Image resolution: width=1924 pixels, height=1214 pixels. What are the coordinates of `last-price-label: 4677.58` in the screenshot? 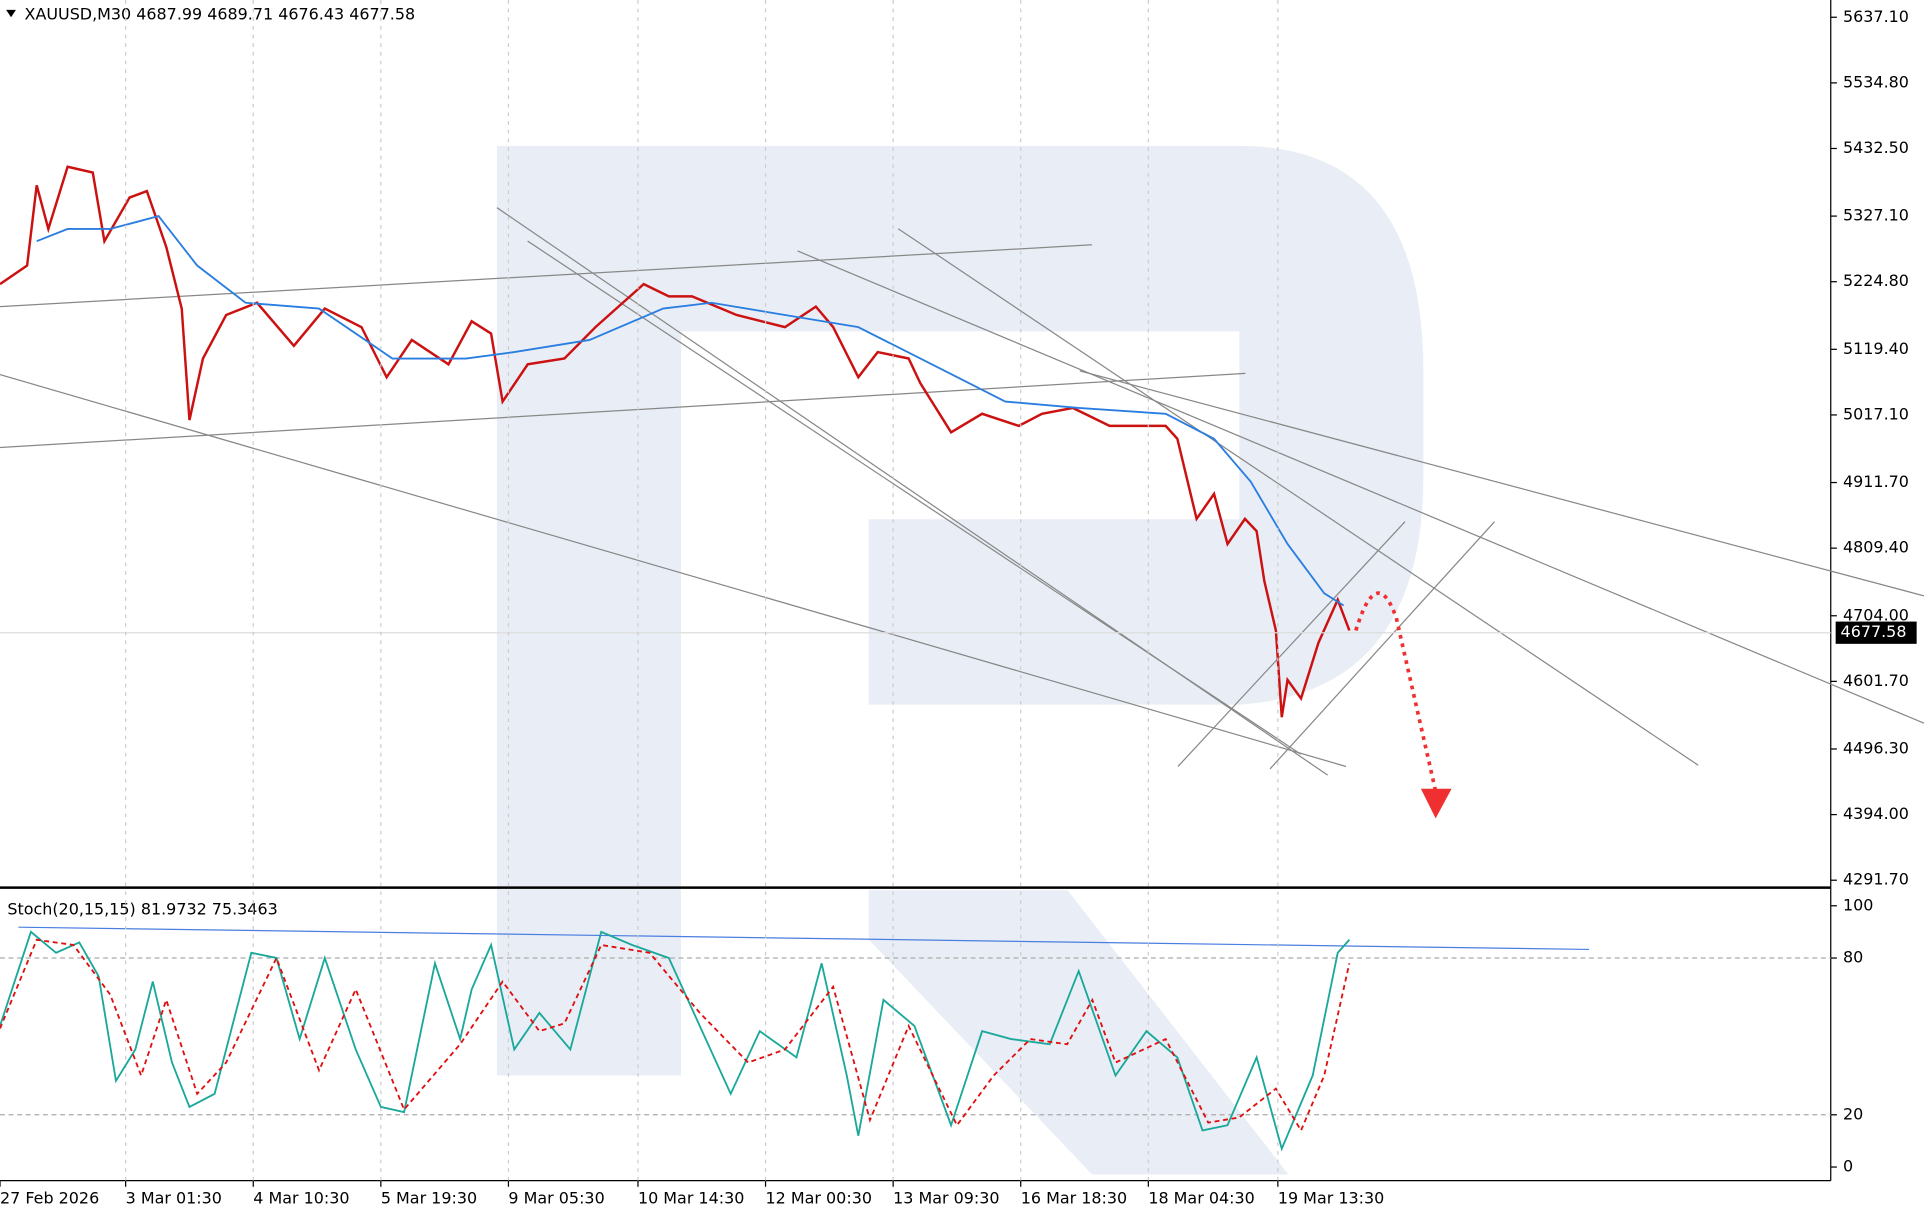 It's located at (1874, 631).